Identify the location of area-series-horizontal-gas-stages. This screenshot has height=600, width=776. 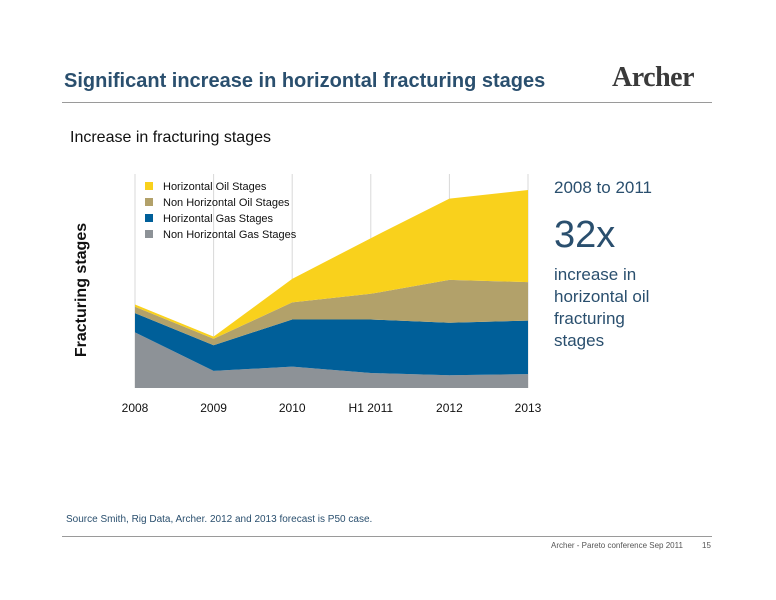
(331, 344).